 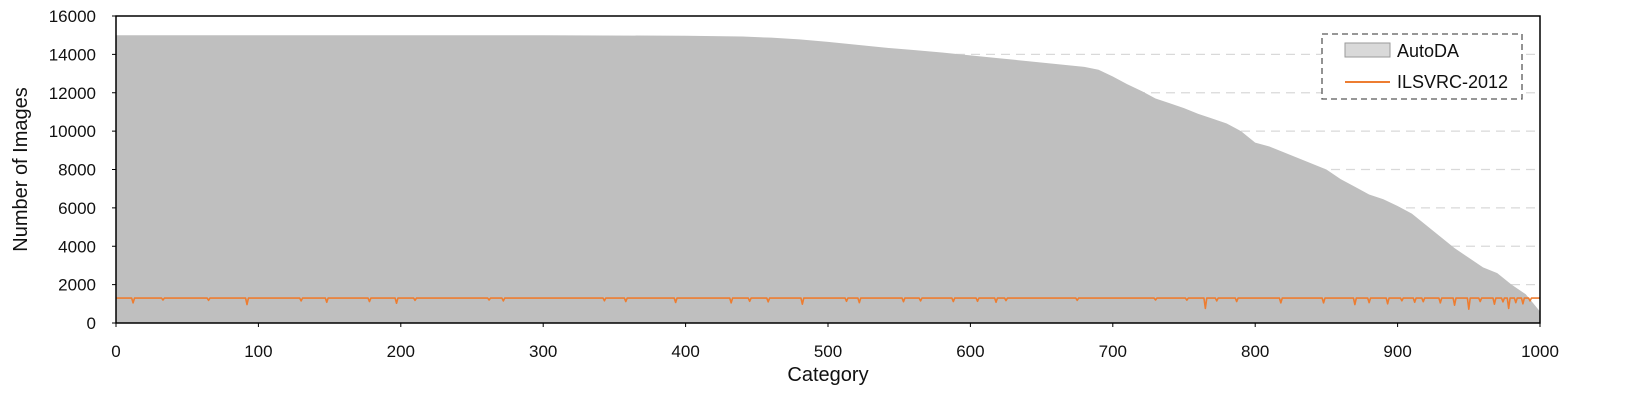 I want to click on legend-label-ilsvrc: ILSVRC-2012, so click(x=1452, y=82).